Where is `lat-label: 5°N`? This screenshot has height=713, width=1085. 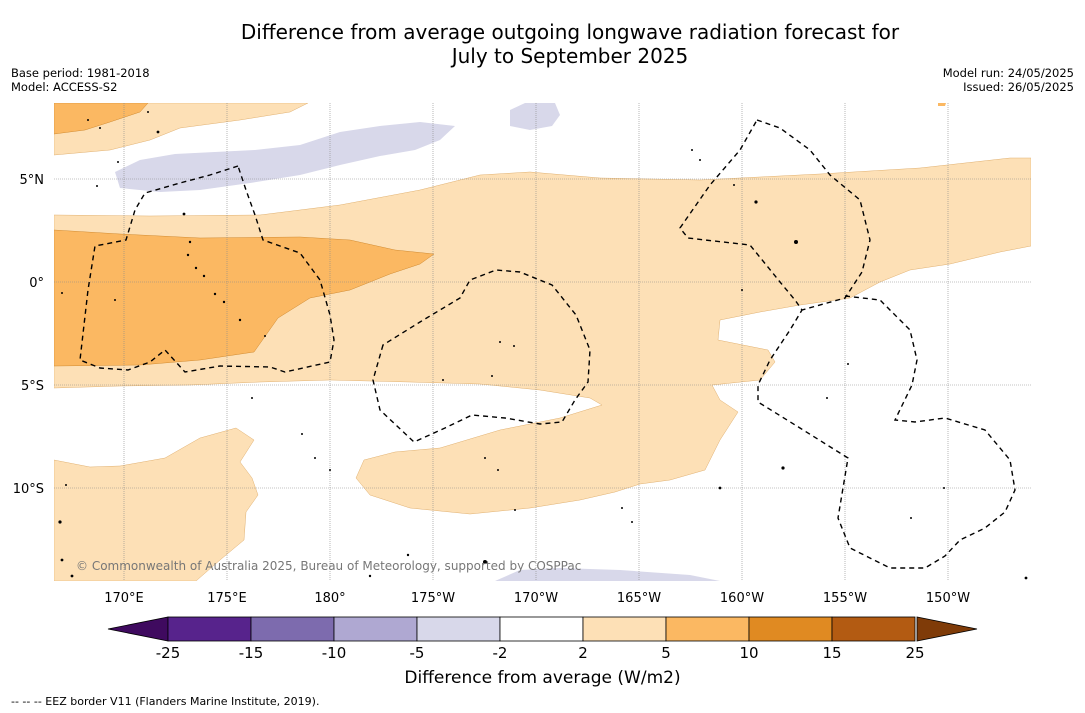
lat-label: 5°N is located at coordinates (32, 180).